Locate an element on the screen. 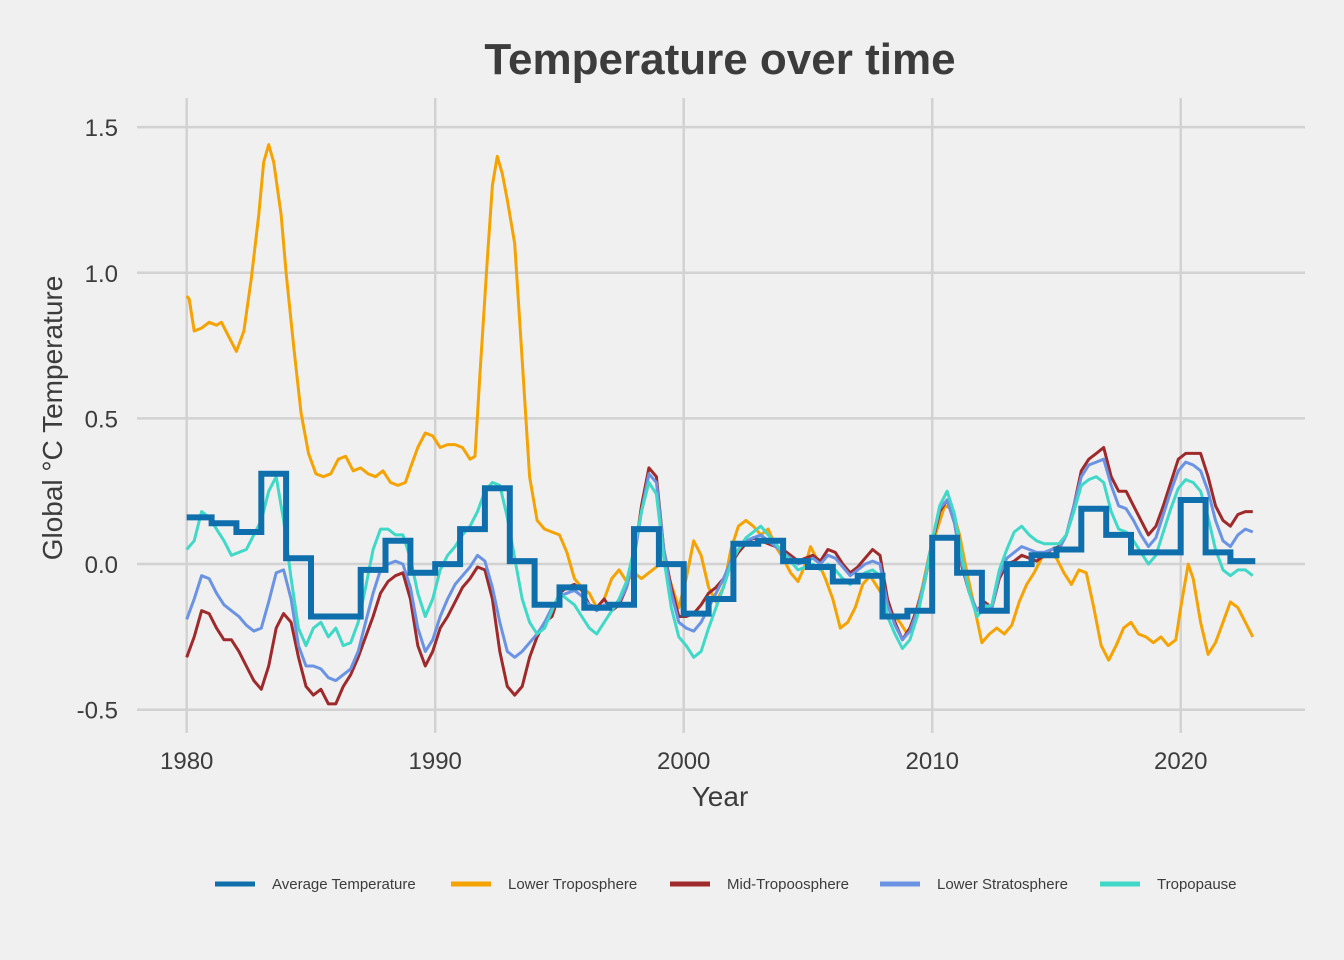  y-axis-ticks: -0.5 0.0 0.5 1.0 1.5 is located at coordinates (97, 420).